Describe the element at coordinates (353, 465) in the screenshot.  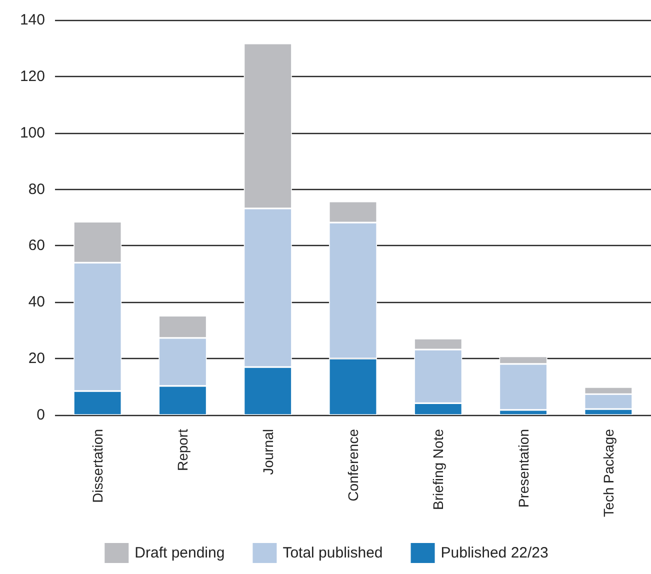
I see `x-tick-label: Conference` at that location.